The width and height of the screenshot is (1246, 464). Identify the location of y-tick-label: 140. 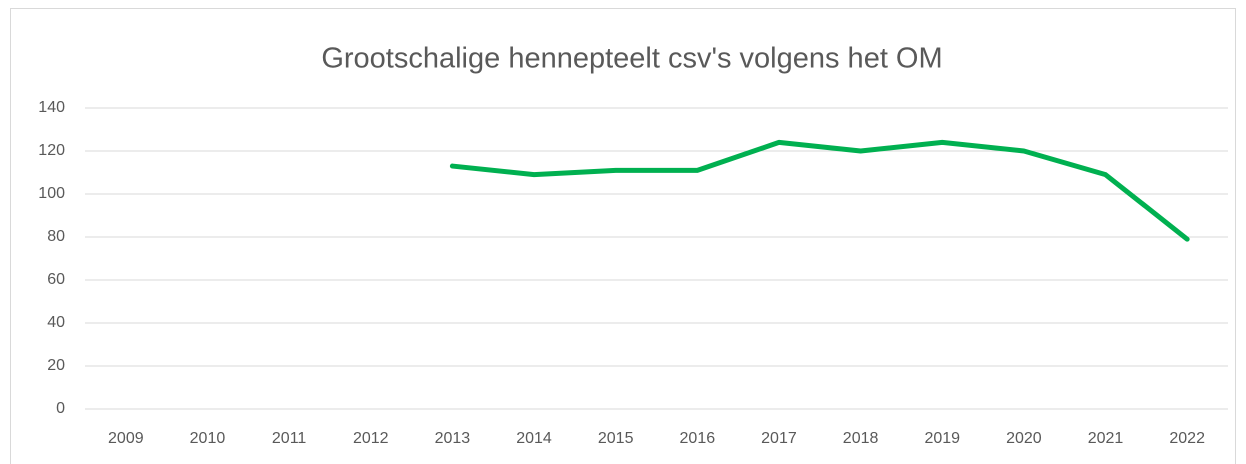
(51, 107).